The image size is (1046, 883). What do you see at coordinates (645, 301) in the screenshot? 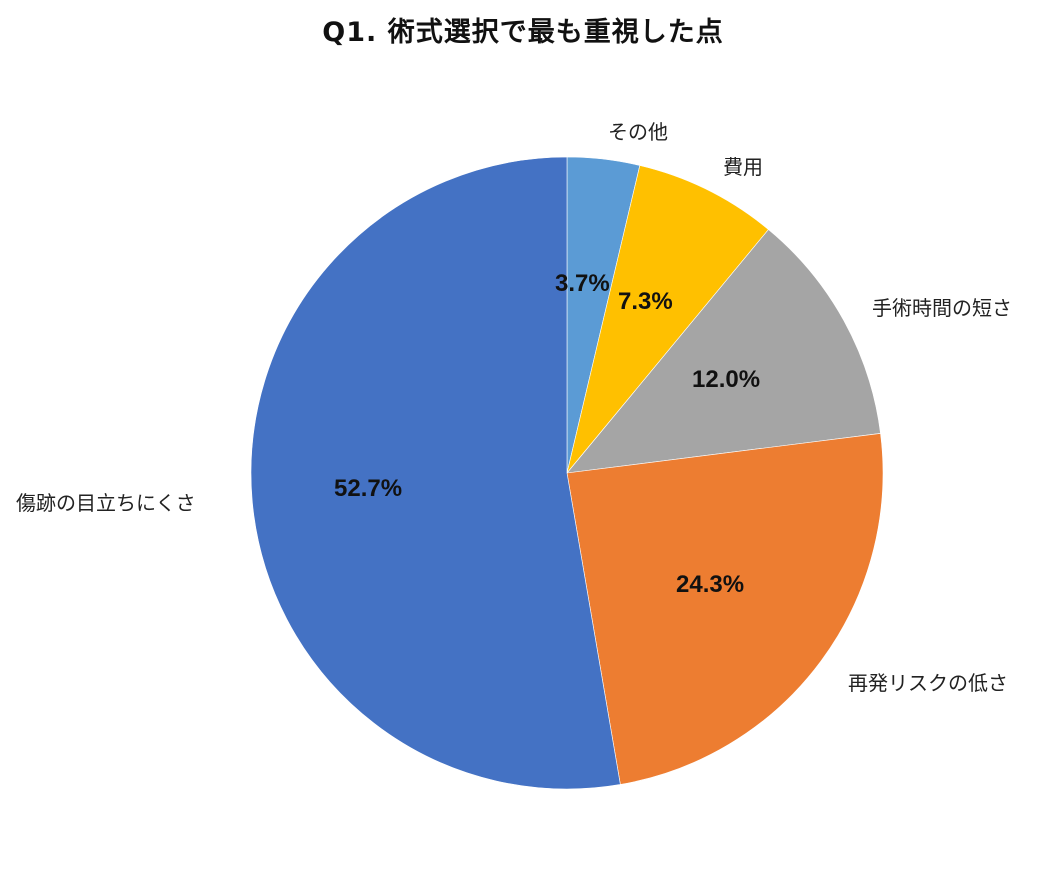
I see `value-label-cost: 7.3%` at bounding box center [645, 301].